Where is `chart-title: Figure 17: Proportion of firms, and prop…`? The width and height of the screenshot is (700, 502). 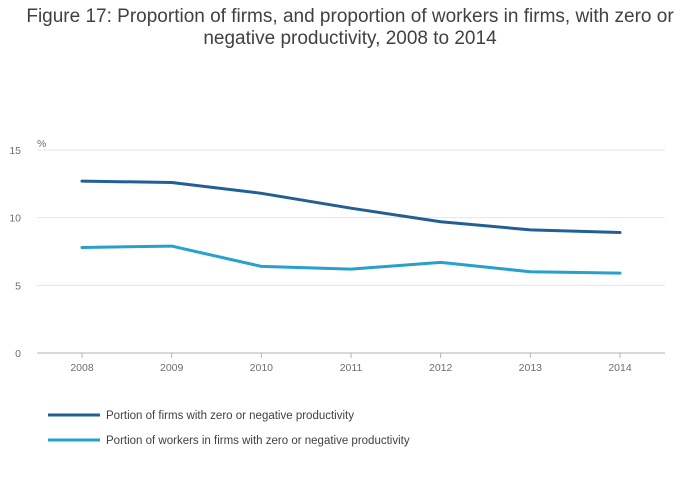
chart-title: Figure 17: Proportion of firms, and prop… is located at coordinates (350, 27).